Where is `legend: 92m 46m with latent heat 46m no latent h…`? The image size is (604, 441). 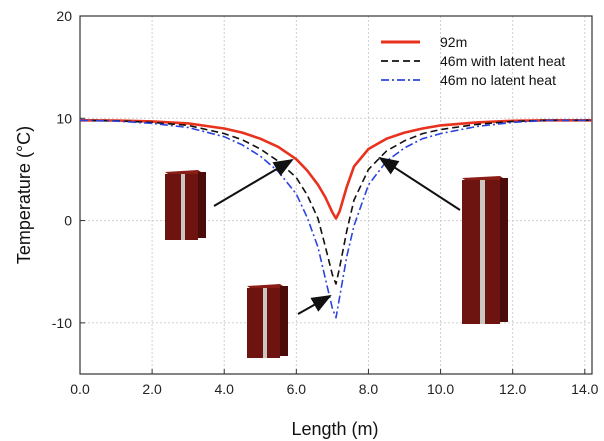 legend: 92m 46m with latent heat 46m no latent h… is located at coordinates (473, 61).